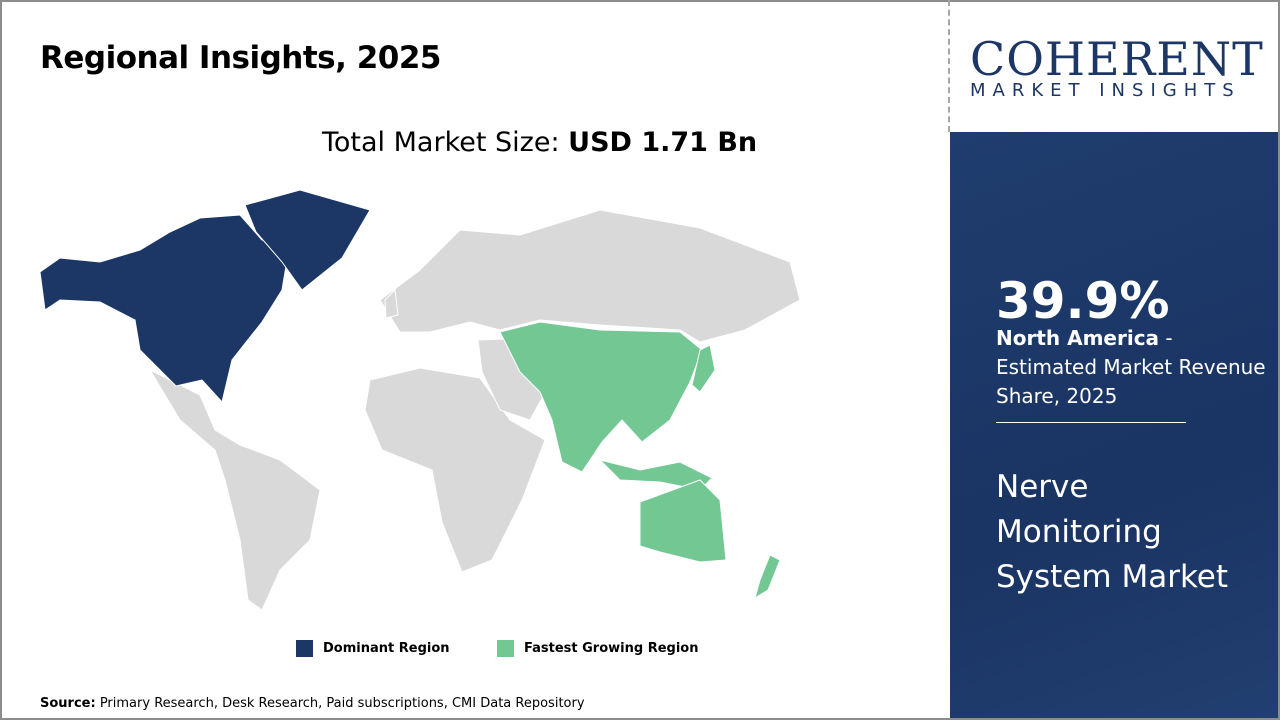 This screenshot has width=1280, height=720. Describe the element at coordinates (1112, 532) in the screenshot. I see `market-name: Nerve Monitoring System Market` at that location.